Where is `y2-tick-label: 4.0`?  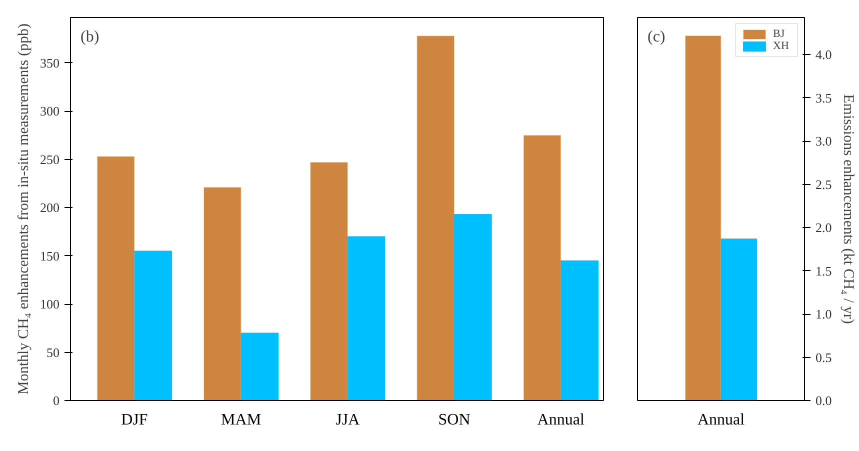 y2-tick-label: 4.0 is located at coordinates (824, 54).